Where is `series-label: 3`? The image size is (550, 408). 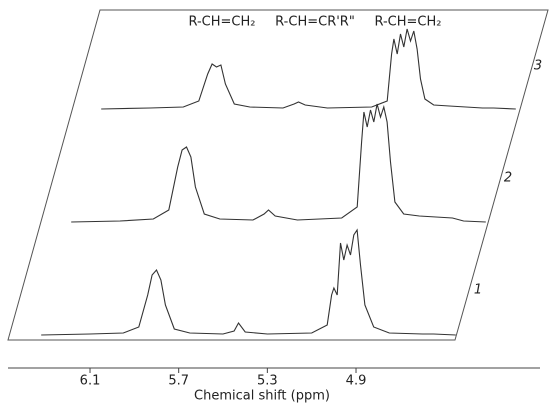 series-label: 3 is located at coordinates (538, 66).